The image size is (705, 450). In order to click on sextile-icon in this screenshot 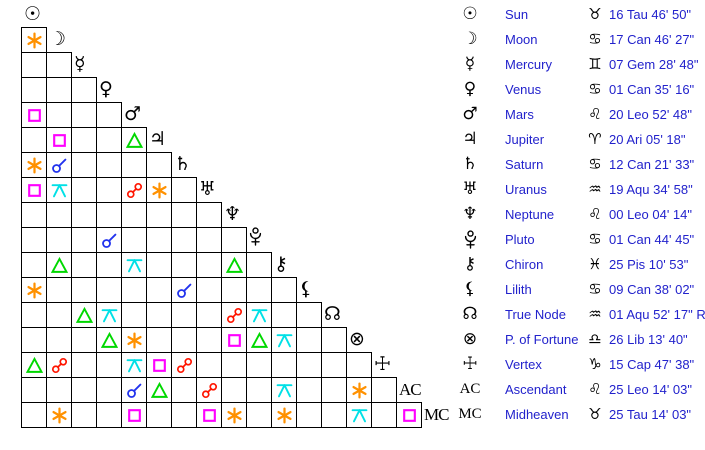, I will do `click(34, 165)`.